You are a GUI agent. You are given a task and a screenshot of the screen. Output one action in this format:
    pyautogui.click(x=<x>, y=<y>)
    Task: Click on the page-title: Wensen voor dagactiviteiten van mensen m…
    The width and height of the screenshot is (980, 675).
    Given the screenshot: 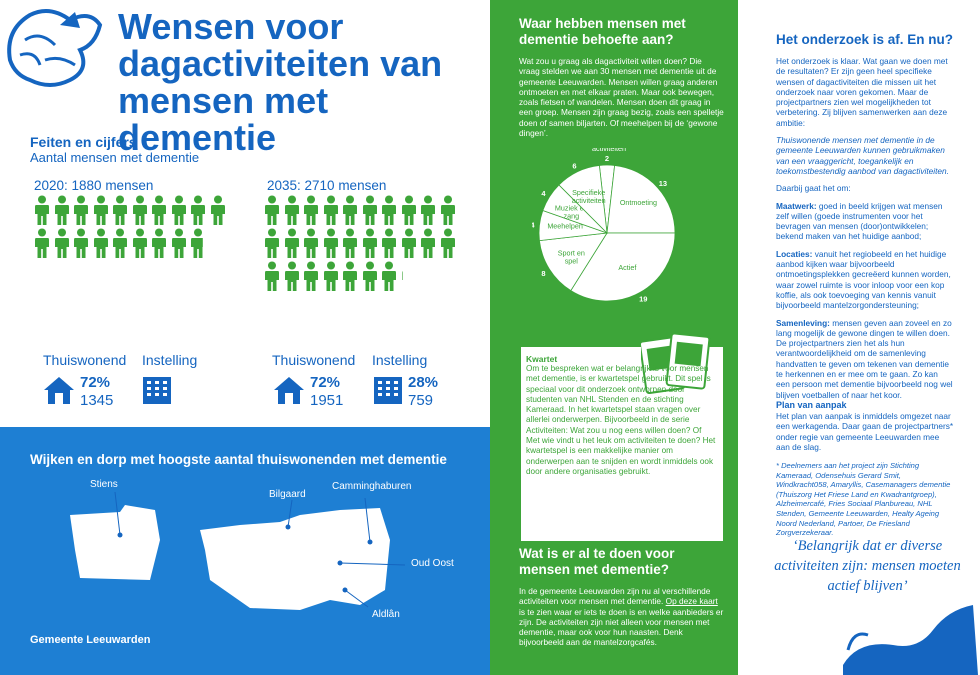 What is the action you would take?
    pyautogui.click(x=280, y=82)
    